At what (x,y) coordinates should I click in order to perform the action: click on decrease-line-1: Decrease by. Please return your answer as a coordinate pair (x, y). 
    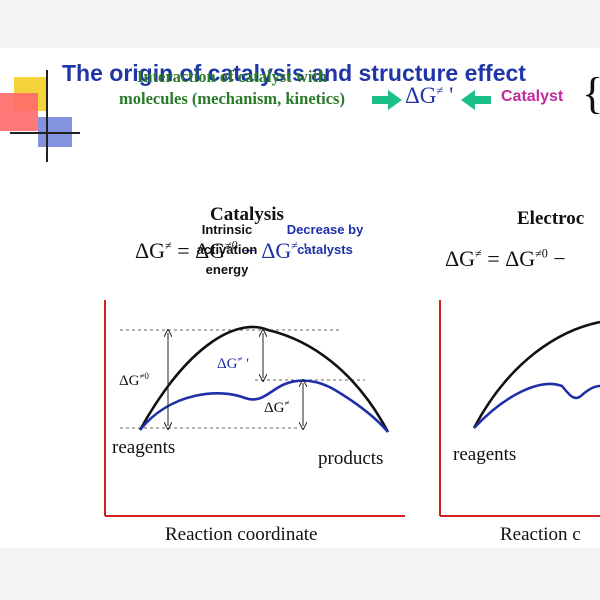
    Looking at the image, I should click on (325, 229).